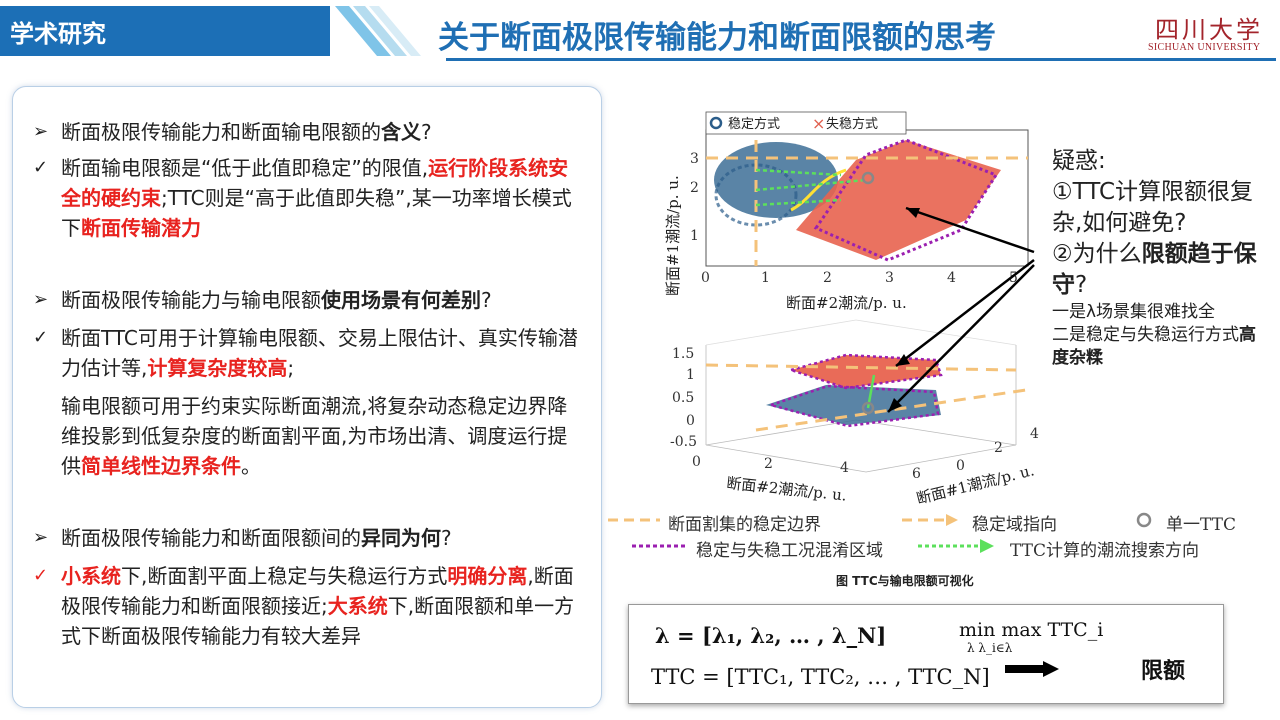 The image size is (1280, 720). I want to click on bottom-ylabel: 断面#1潮流/p. u., so click(976, 484).